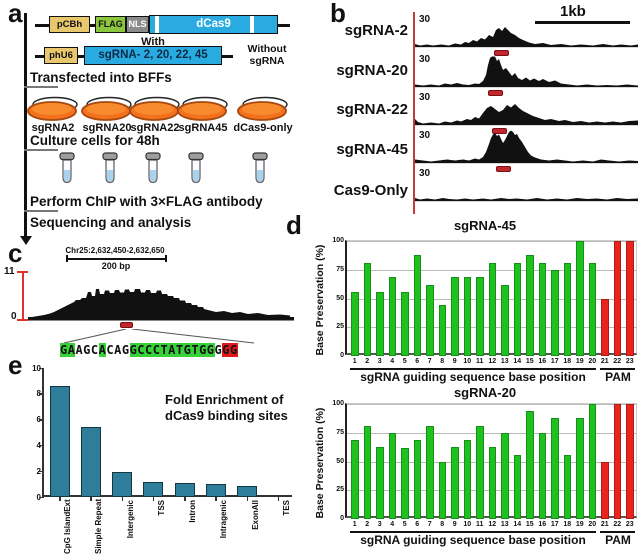  What do you see at coordinates (116, 266) in the screenshot?
I see `locus-scale-label: 200 bp` at bounding box center [116, 266].